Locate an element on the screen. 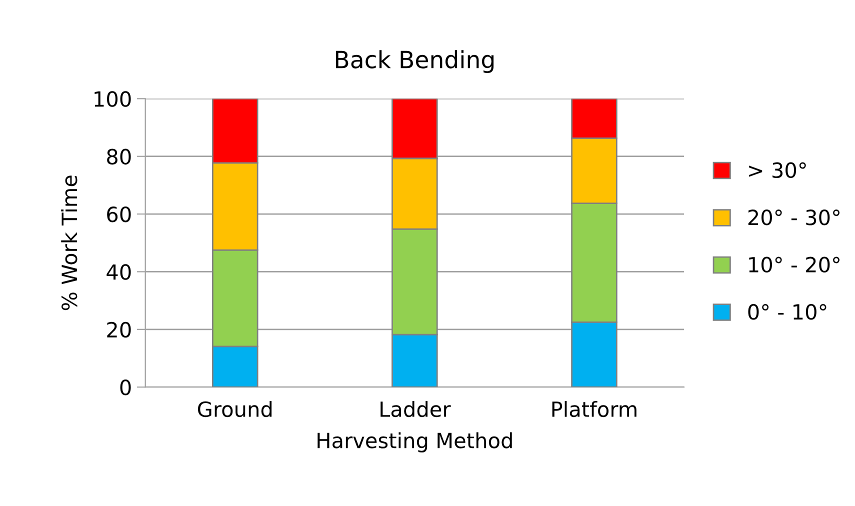 Image resolution: width=855 pixels, height=506 pixels. legend-label: 20° - 30° is located at coordinates (794, 218).